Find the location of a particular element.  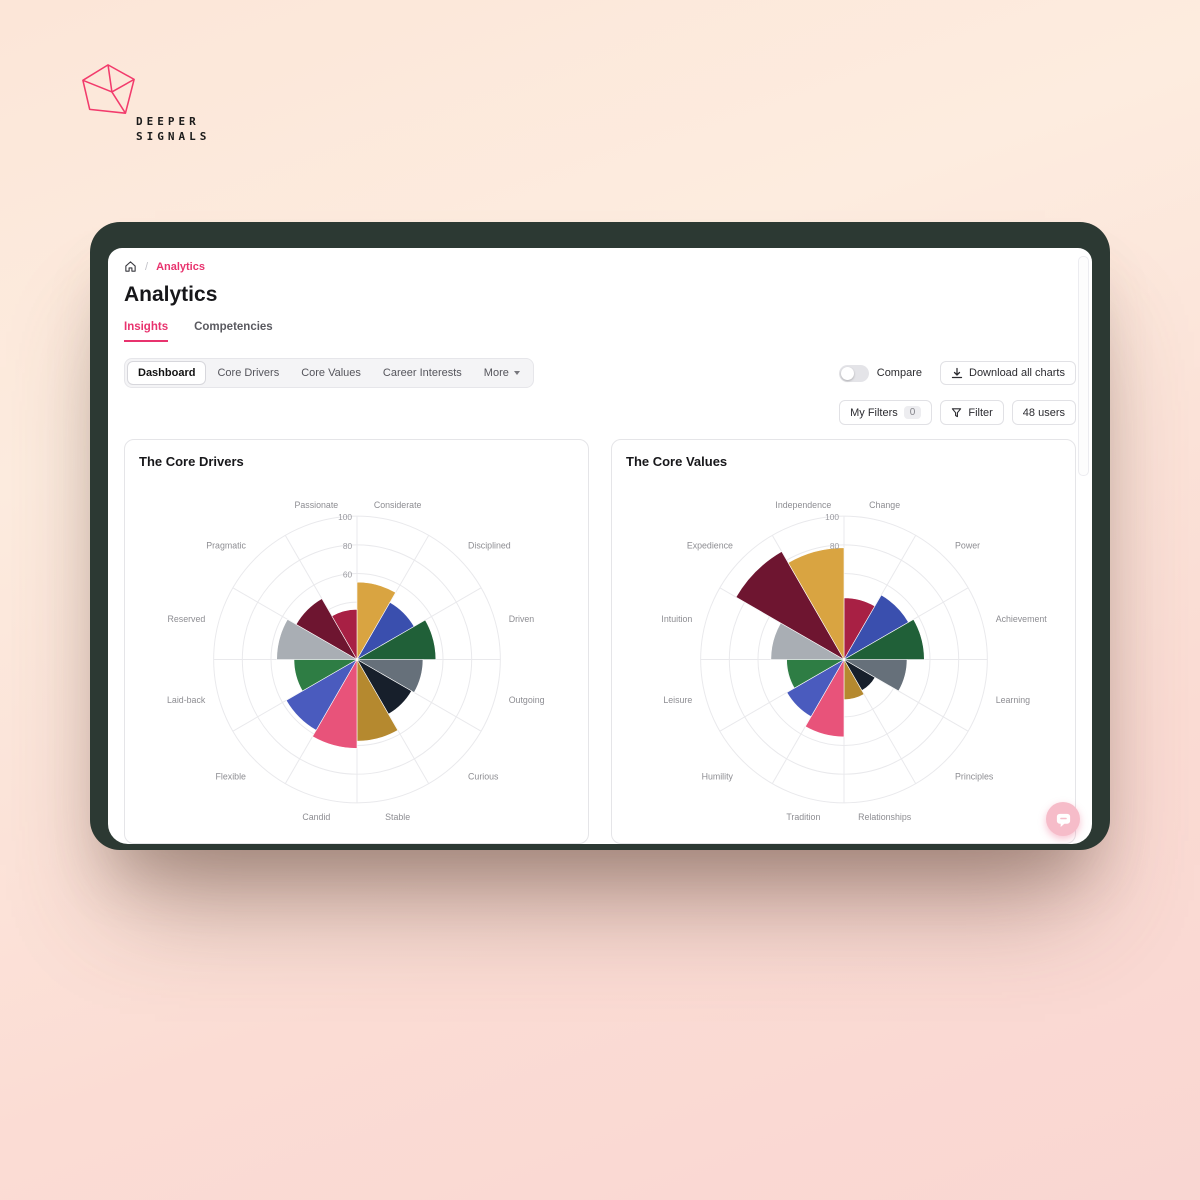

svg-text: Outgoing is located at coordinates (526, 700).